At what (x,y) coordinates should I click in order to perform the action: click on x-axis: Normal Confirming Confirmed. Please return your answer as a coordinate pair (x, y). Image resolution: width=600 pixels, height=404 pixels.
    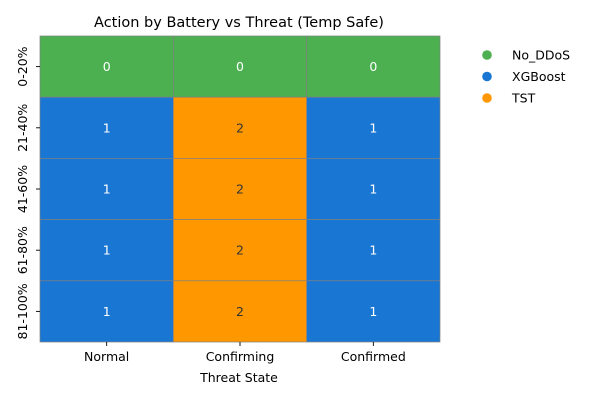
    Looking at the image, I should click on (245, 353).